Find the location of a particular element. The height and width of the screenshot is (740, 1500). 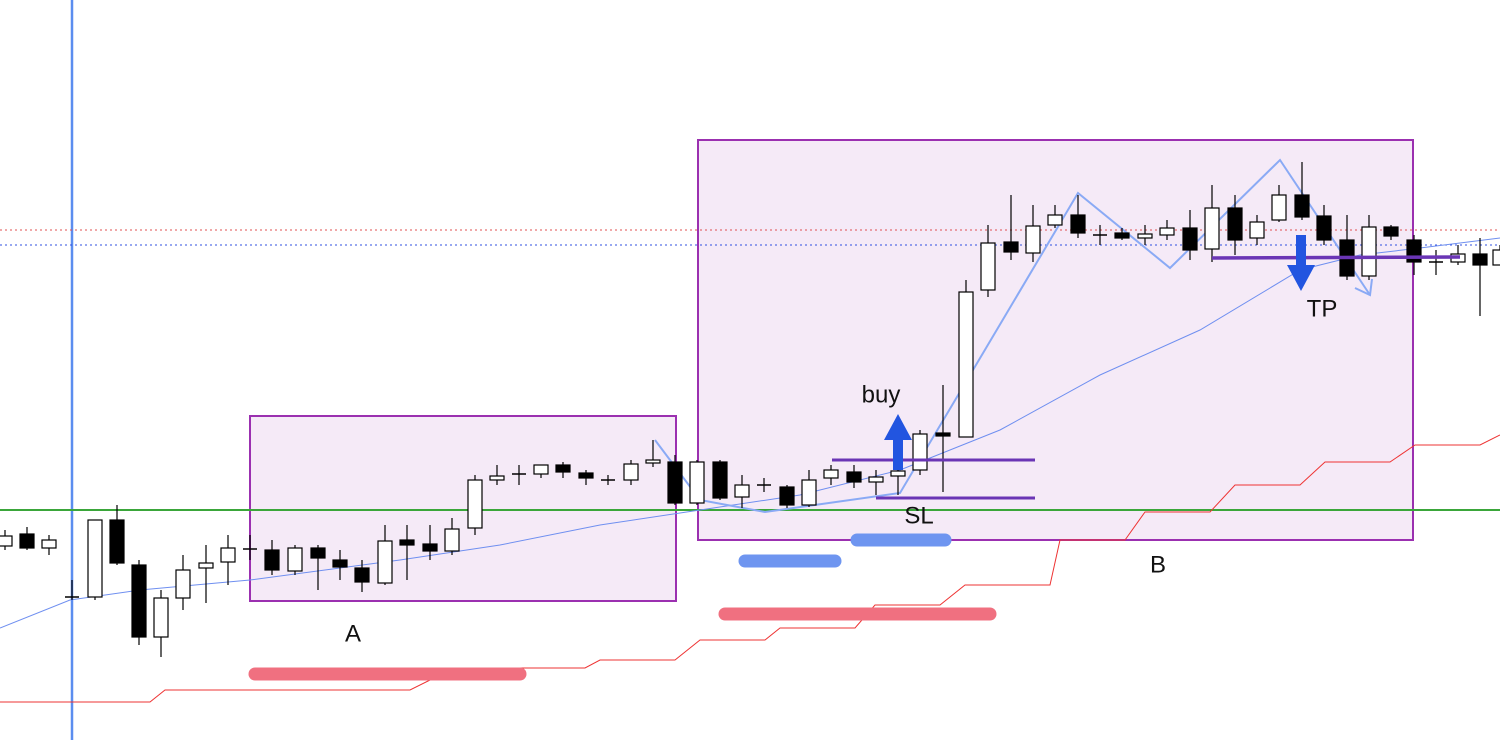

zone-label: B is located at coordinates (1158, 564).